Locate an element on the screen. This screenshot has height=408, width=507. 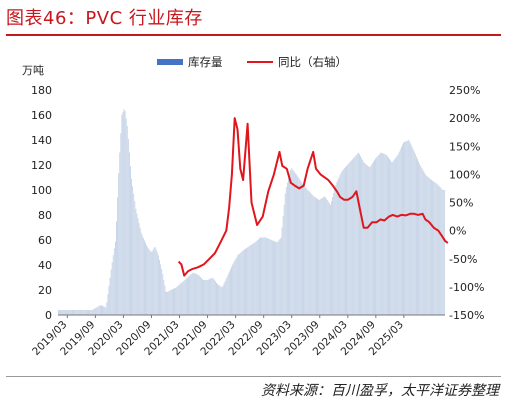
y-left-tick-label: 160 is located at coordinates (41, 115).